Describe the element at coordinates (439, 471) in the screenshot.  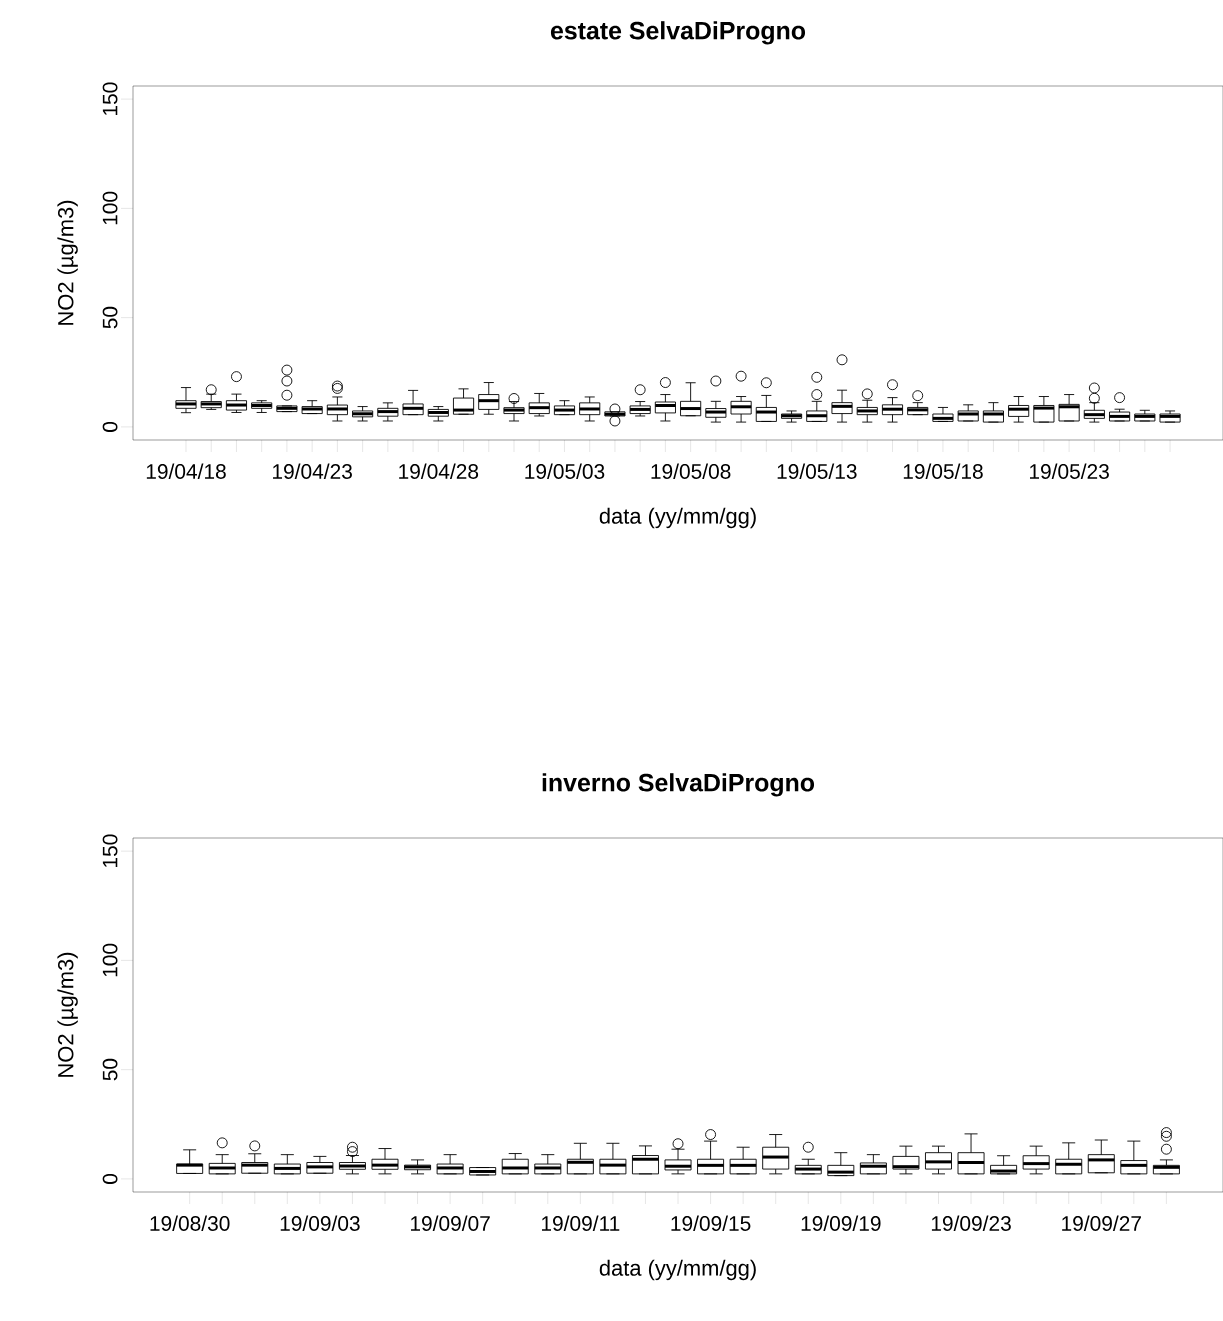
I see `x-tick-label: 19/04/28` at that location.